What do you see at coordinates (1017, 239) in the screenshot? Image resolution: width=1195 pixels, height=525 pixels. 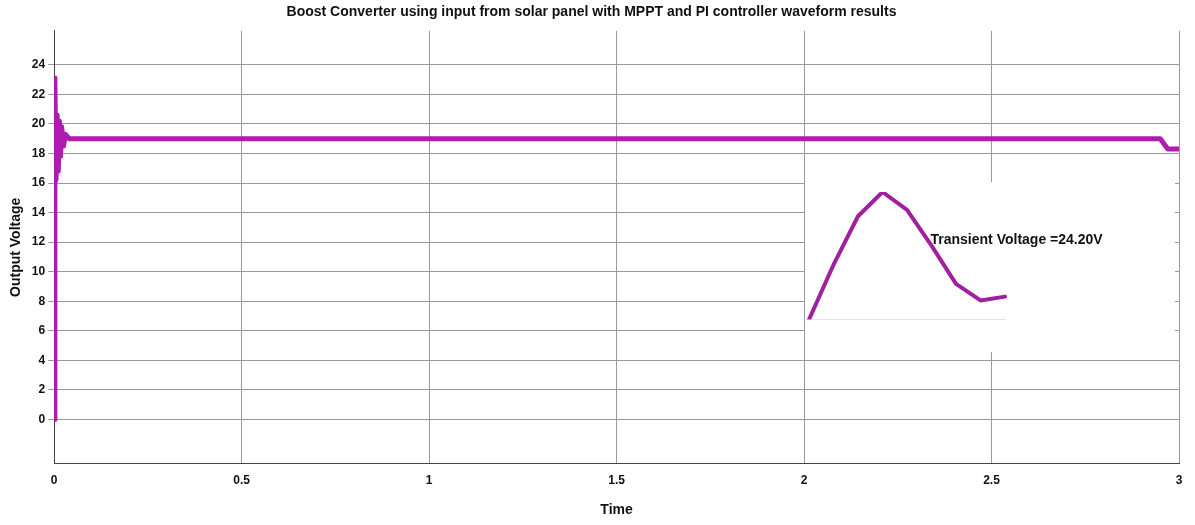 I see `annotation: Transient Voltage =24.20V` at bounding box center [1017, 239].